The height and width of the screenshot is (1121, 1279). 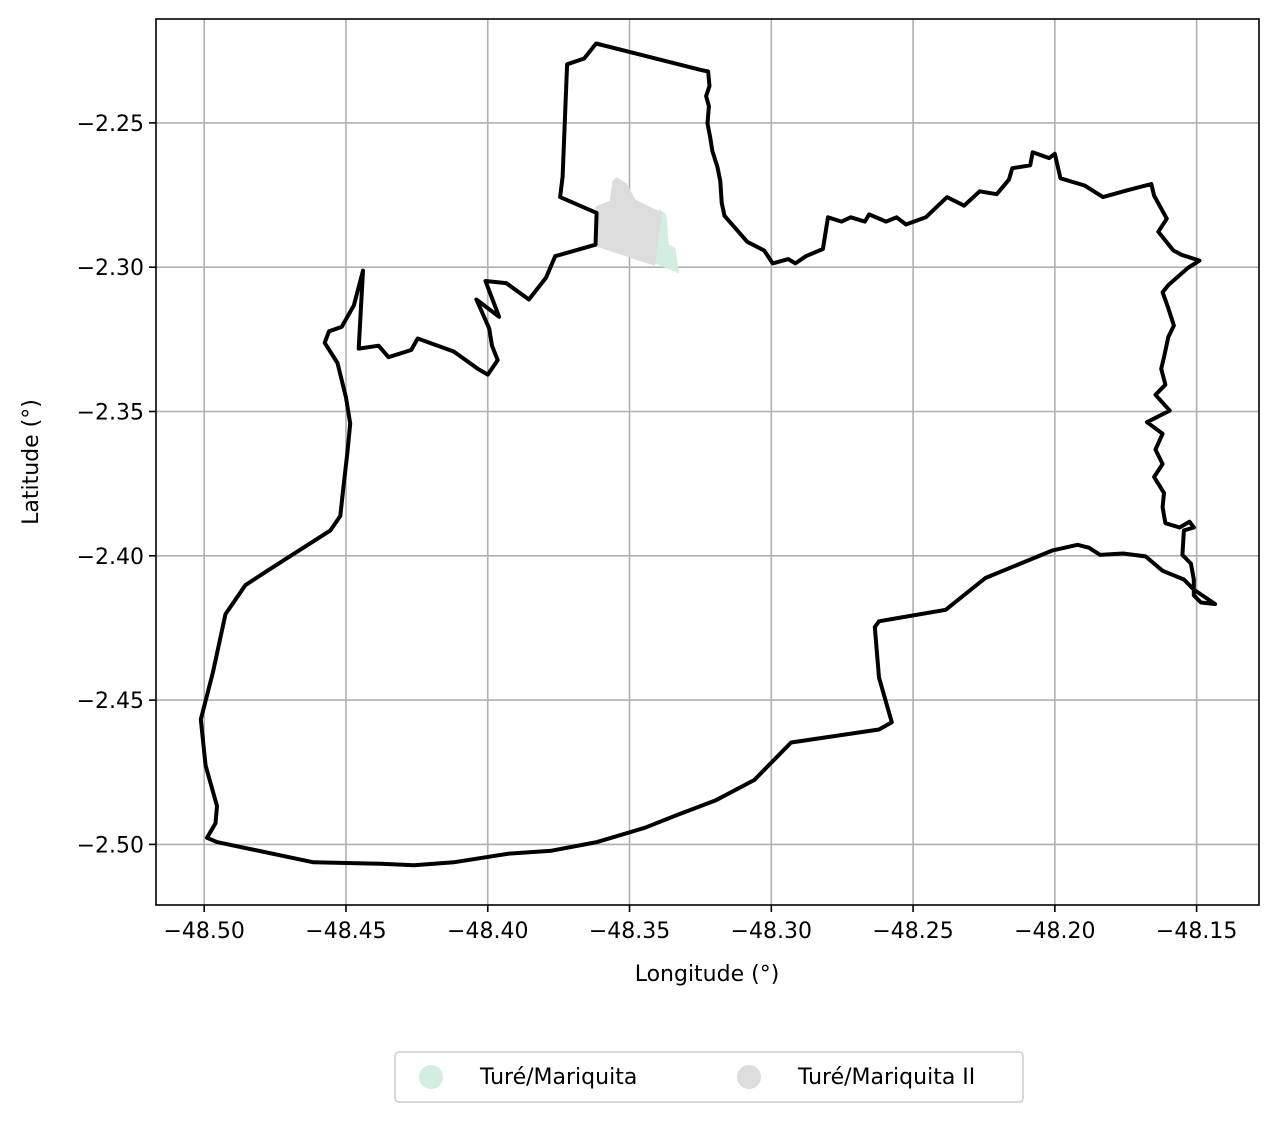 What do you see at coordinates (749, 1077) in the screenshot?
I see `legend-marker-ture-mariquita-ii` at bounding box center [749, 1077].